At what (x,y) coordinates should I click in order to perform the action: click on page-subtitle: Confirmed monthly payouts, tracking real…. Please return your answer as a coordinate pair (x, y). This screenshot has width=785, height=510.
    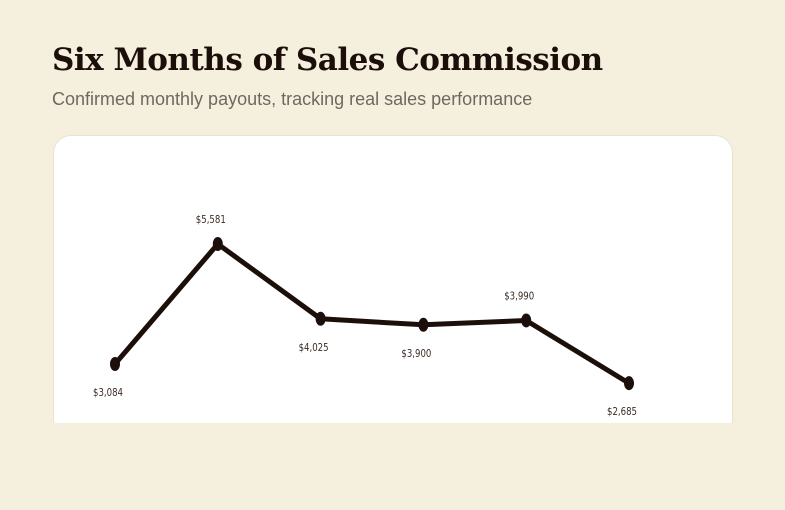
    Looking at the image, I should click on (292, 99).